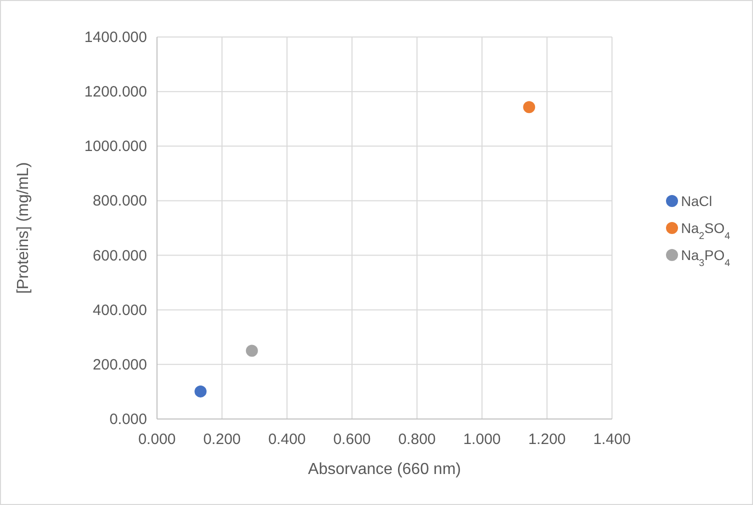 The image size is (753, 505). Describe the element at coordinates (115, 147) in the screenshot. I see `y-tick-label: 1000.000` at that location.